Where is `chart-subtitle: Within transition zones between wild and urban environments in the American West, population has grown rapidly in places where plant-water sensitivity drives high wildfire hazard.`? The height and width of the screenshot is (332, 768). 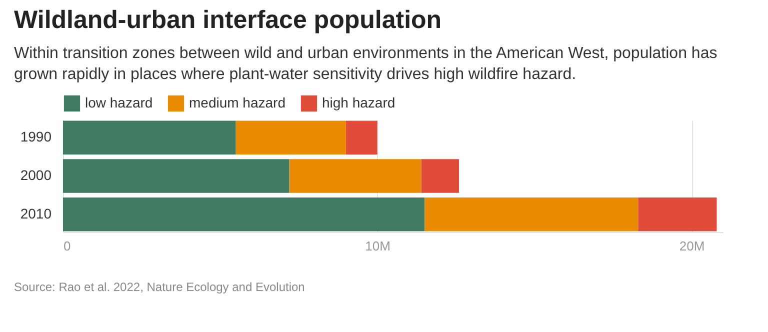 chart-subtitle: Within transition zones between wild and urban environments in the American West, population has grown rapidly in places where plant-water sensitivity drives high wildfire hazard. is located at coordinates (366, 64).